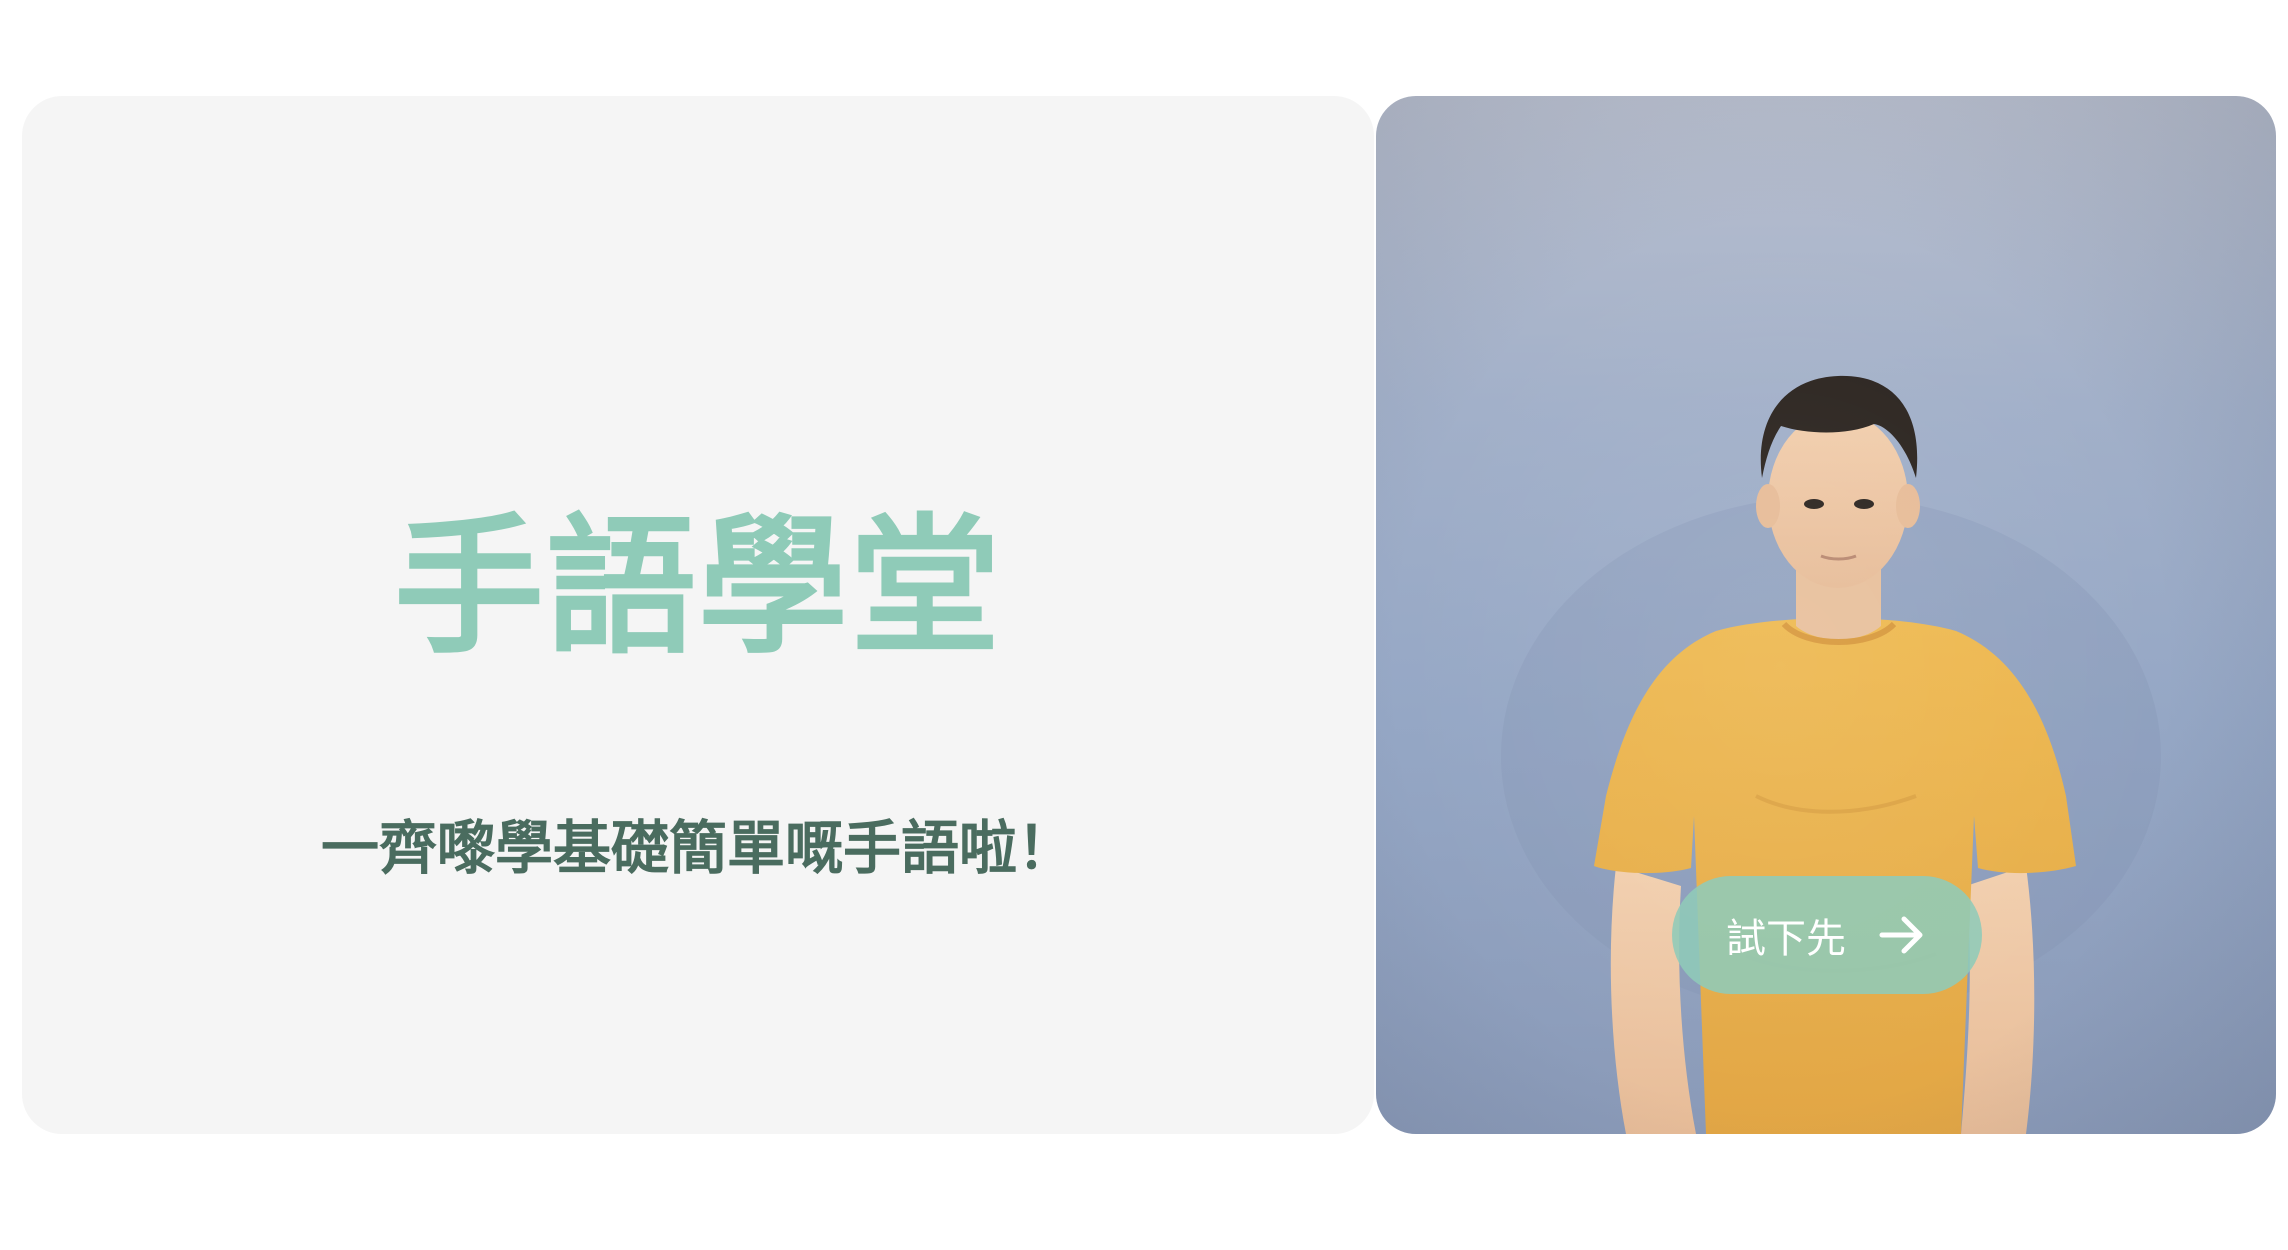 This screenshot has width=2288, height=1250. I want to click on try-now-button: 試下先, so click(1827, 935).